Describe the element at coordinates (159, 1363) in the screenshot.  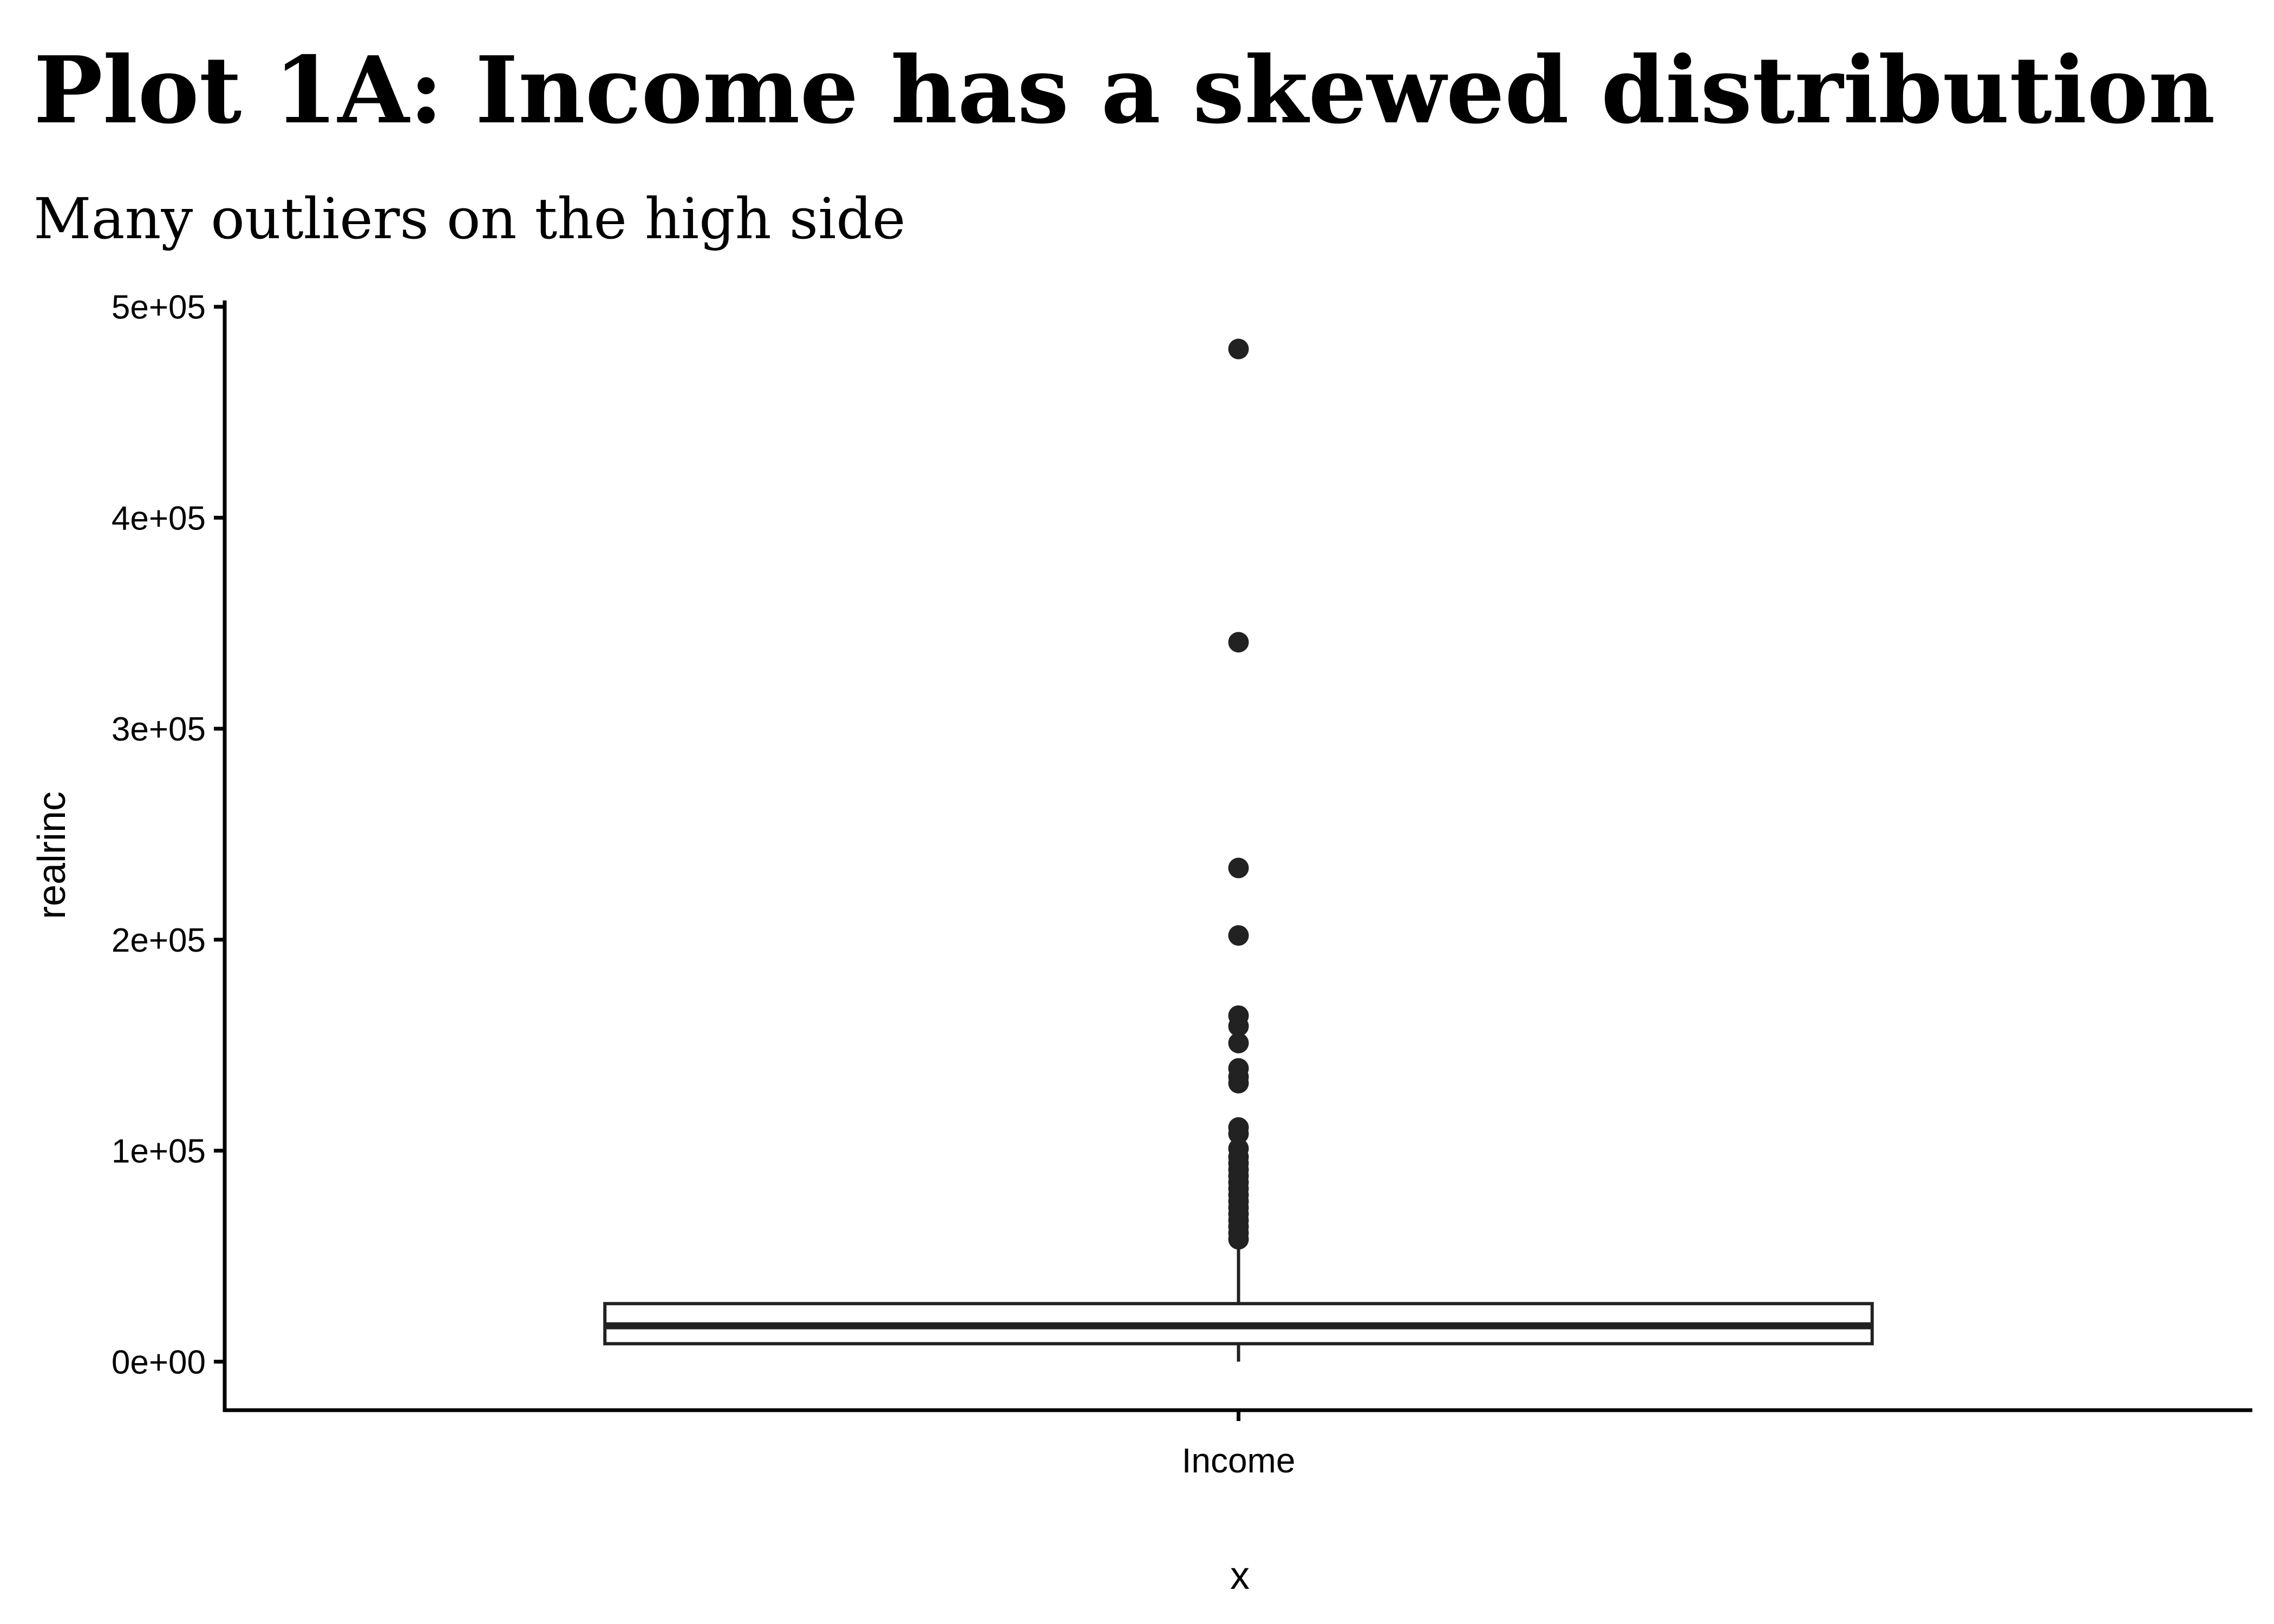
I see `y-tick-label: 0e+00` at that location.